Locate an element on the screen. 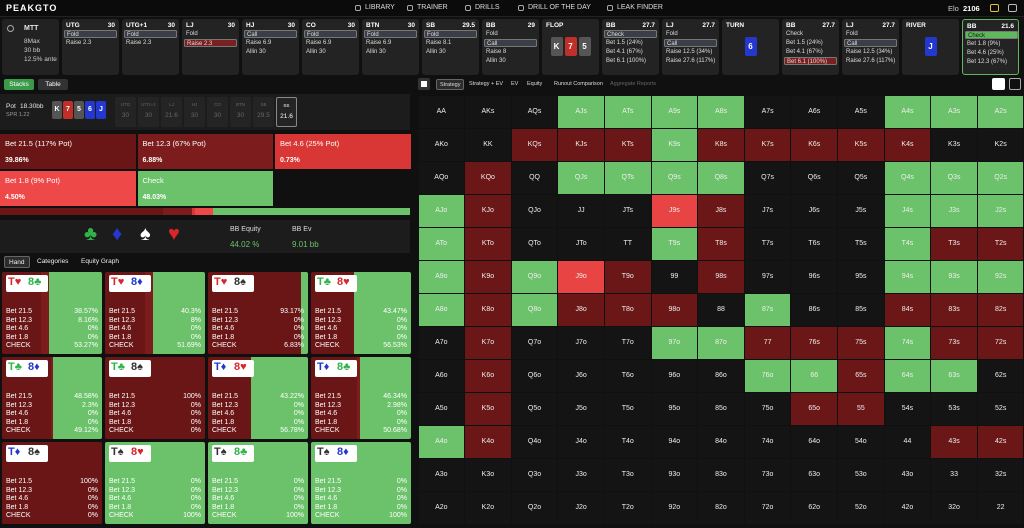  hand-cell: Q6o is located at coordinates (534, 376).